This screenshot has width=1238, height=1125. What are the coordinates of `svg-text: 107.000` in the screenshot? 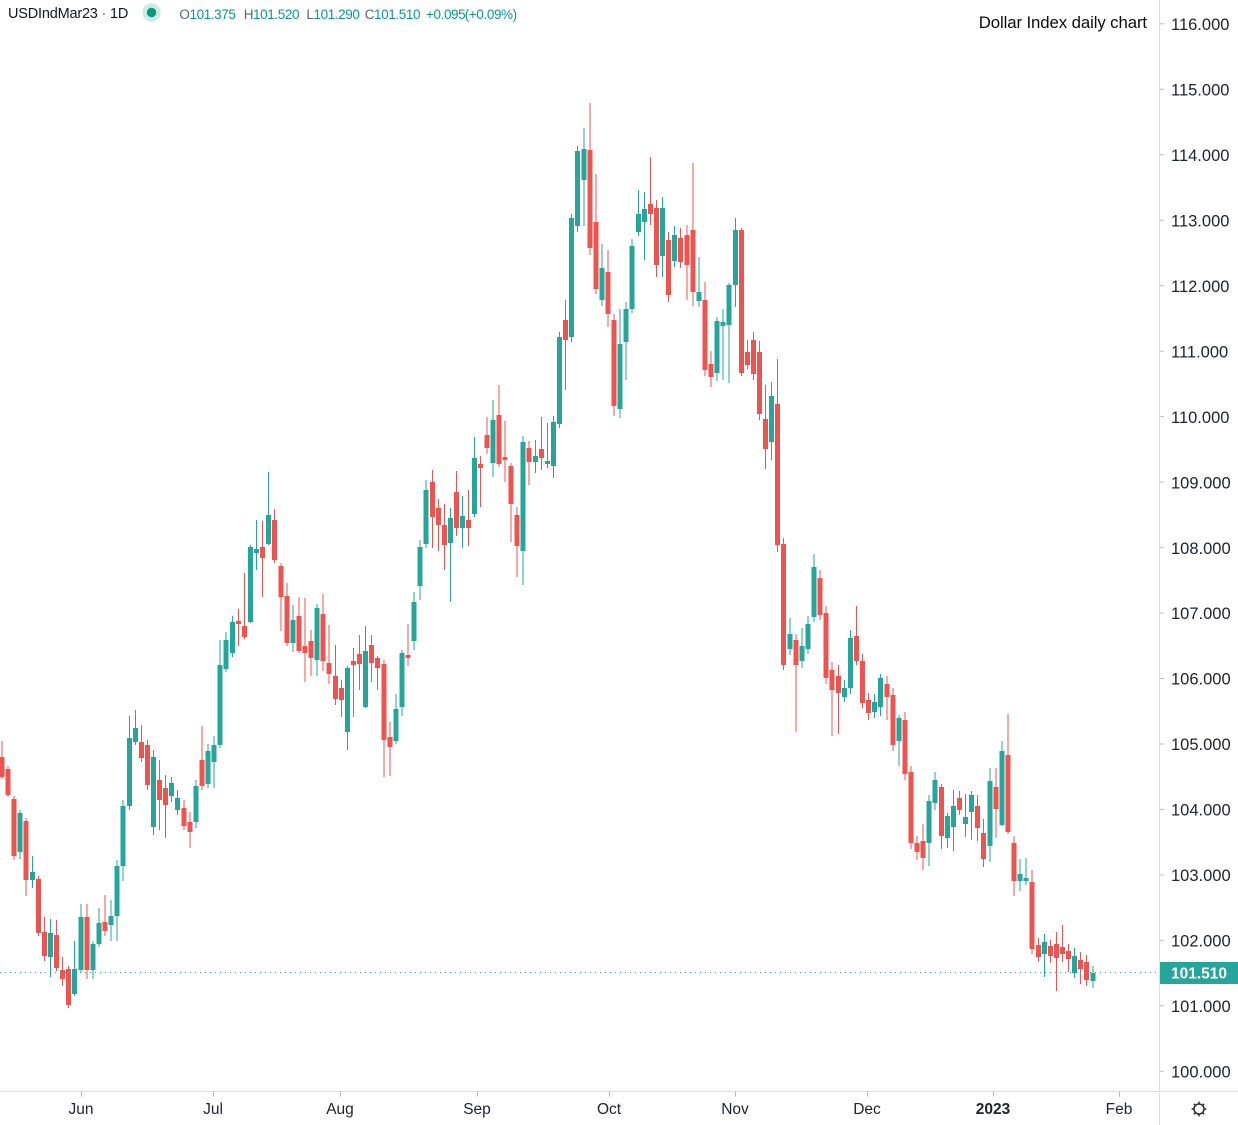 It's located at (1201, 614).